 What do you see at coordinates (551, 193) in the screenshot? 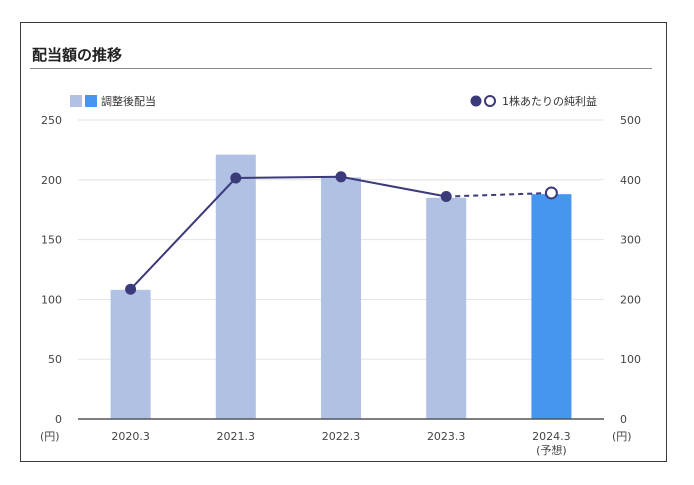
I see `eps-point-2024.3` at bounding box center [551, 193].